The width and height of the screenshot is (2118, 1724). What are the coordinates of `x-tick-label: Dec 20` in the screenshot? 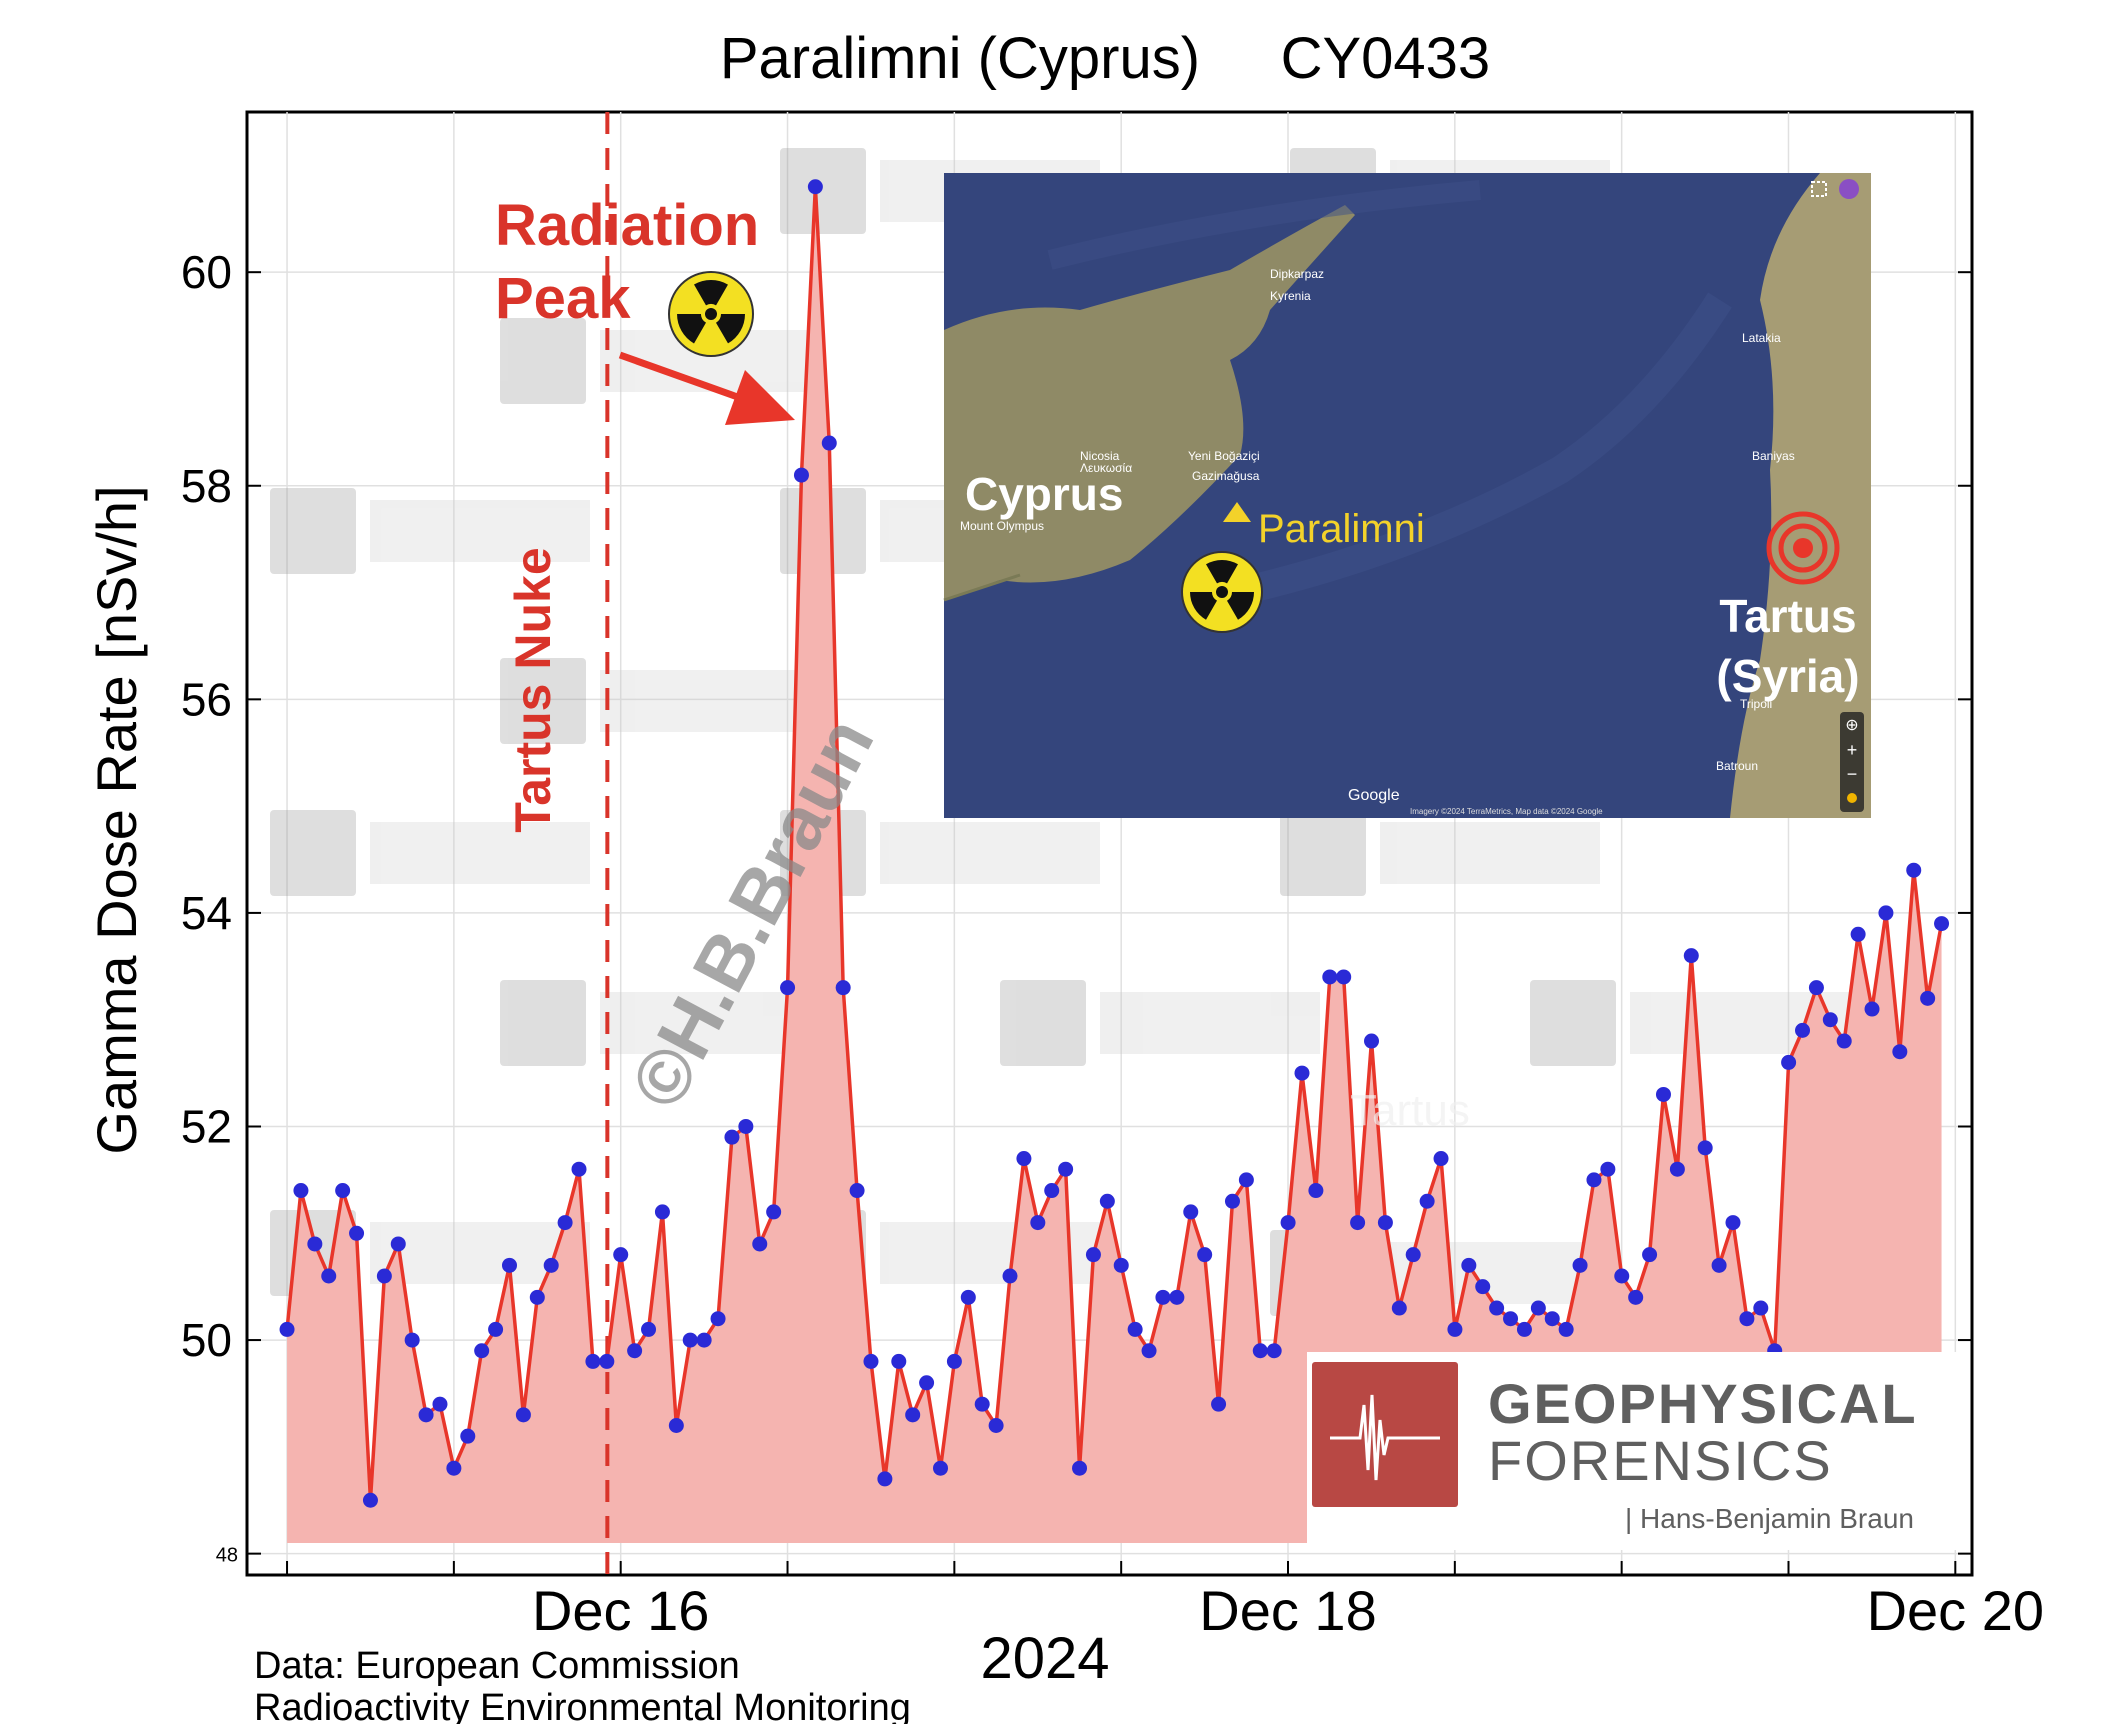 It's located at (1955, 1610).